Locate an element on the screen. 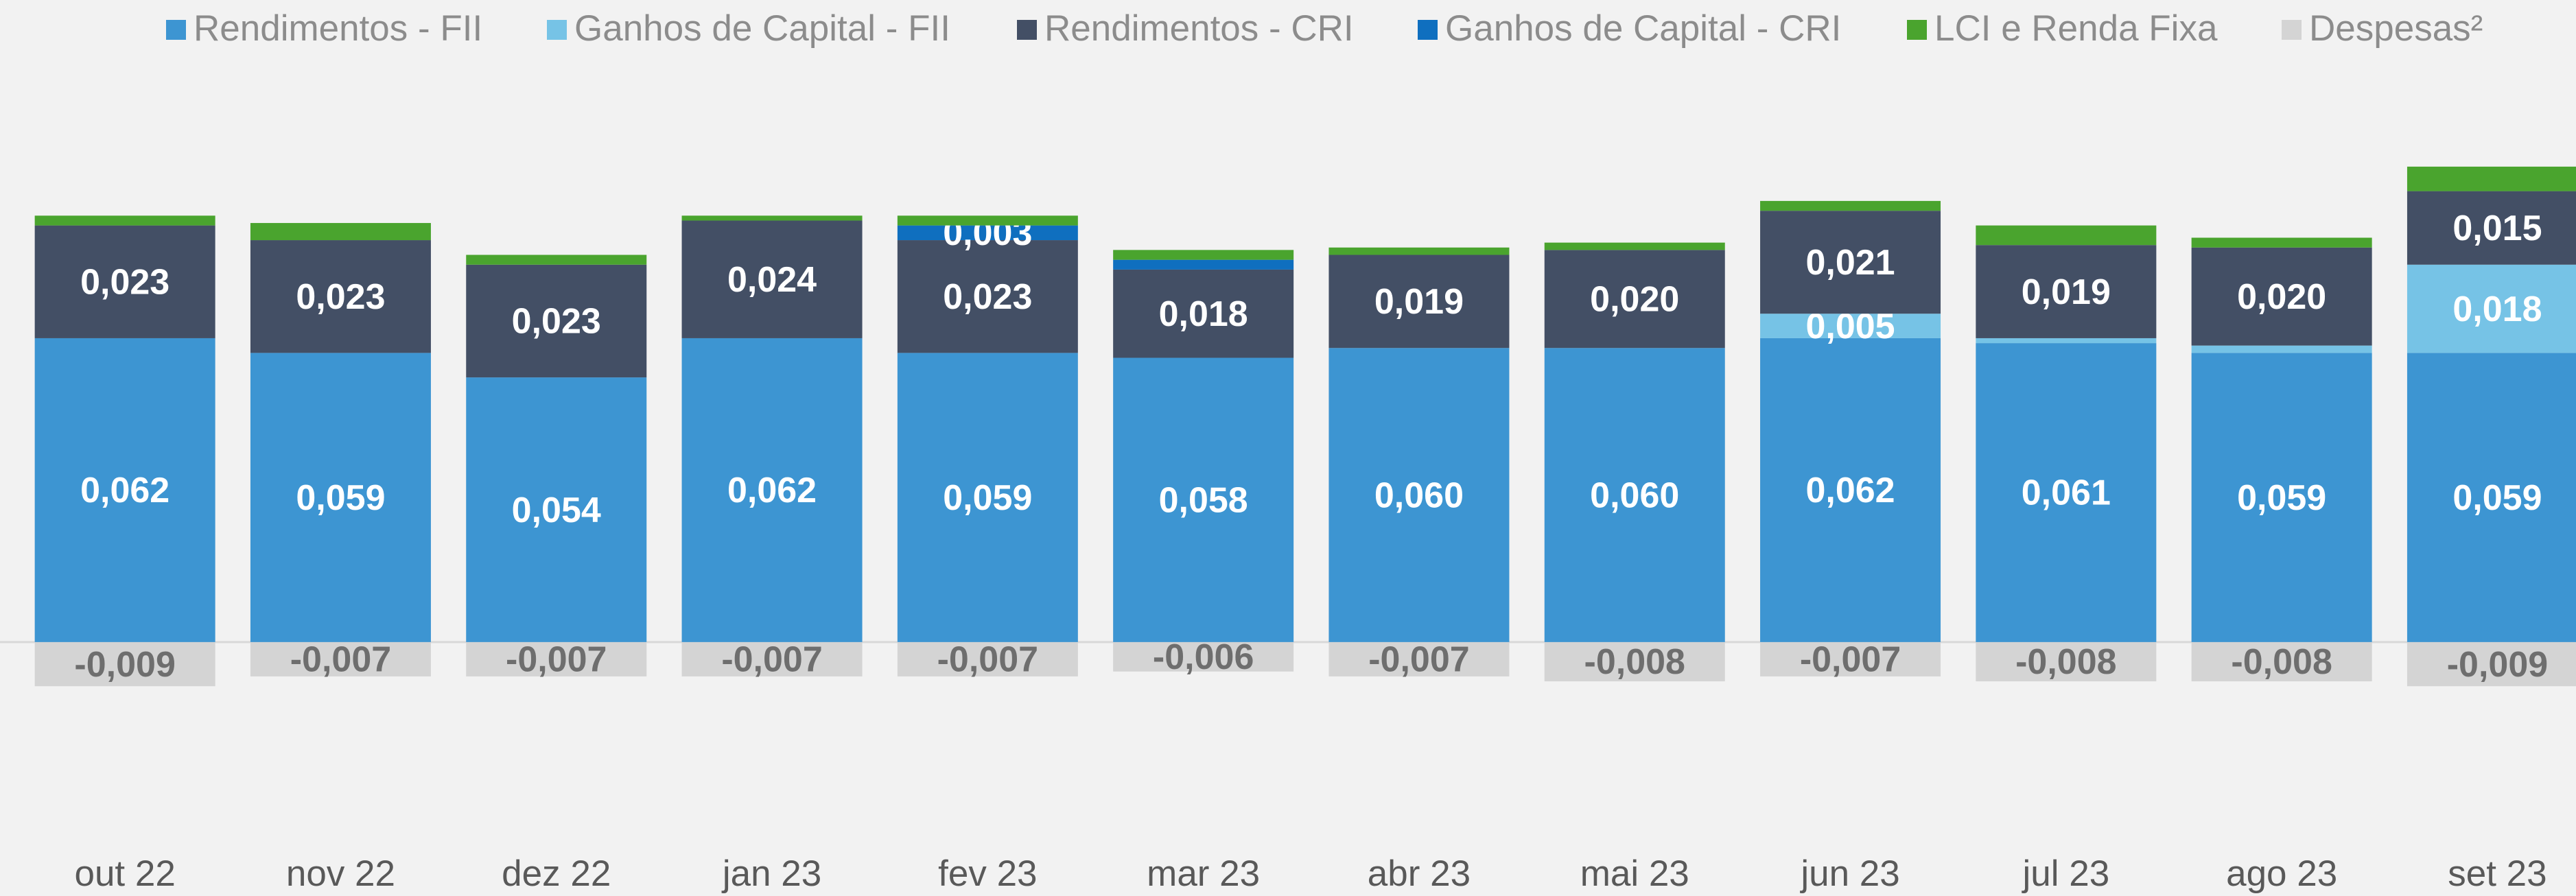 This screenshot has height=896, width=2576. data-label: -0,006 is located at coordinates (1203, 657).